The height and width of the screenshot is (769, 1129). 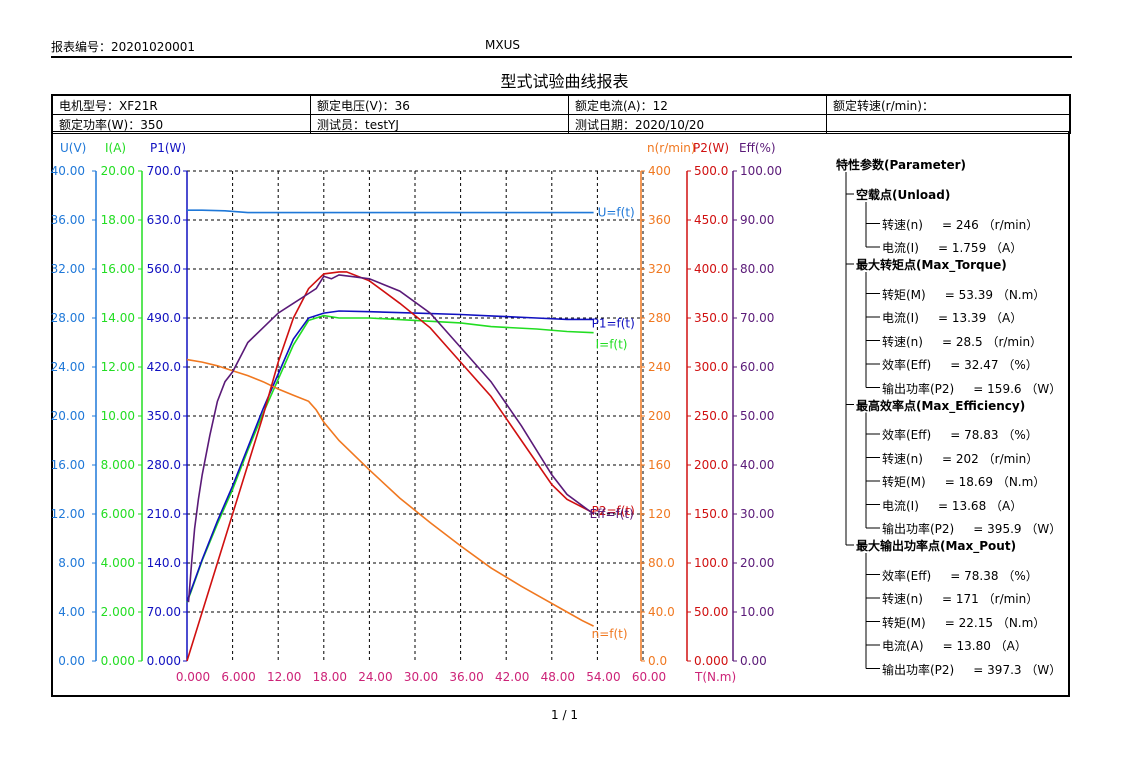 What do you see at coordinates (711, 563) in the screenshot?
I see `p2-tick-label: 100.0` at bounding box center [711, 563].